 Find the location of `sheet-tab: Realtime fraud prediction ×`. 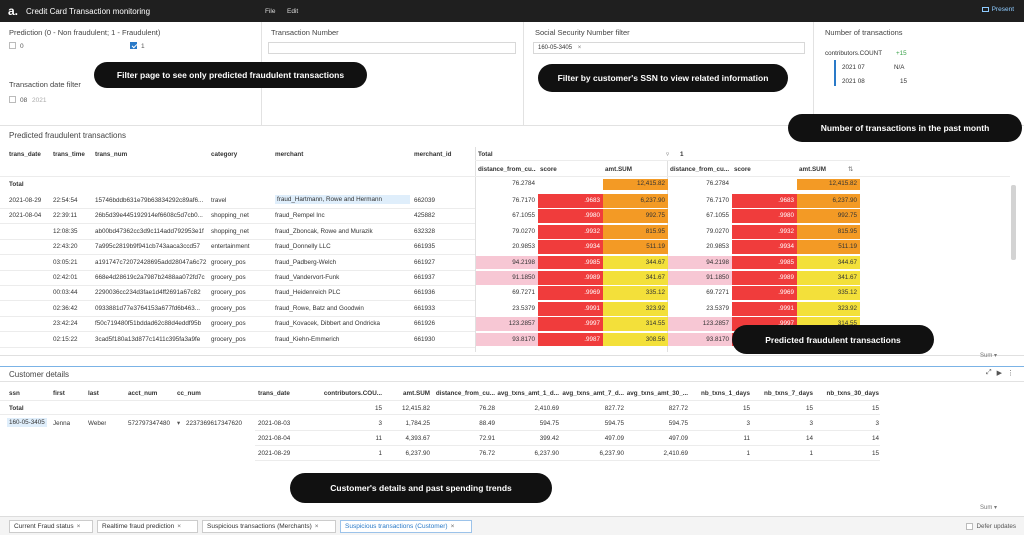

sheet-tab: Realtime fraud prediction × is located at coordinates (147, 526).